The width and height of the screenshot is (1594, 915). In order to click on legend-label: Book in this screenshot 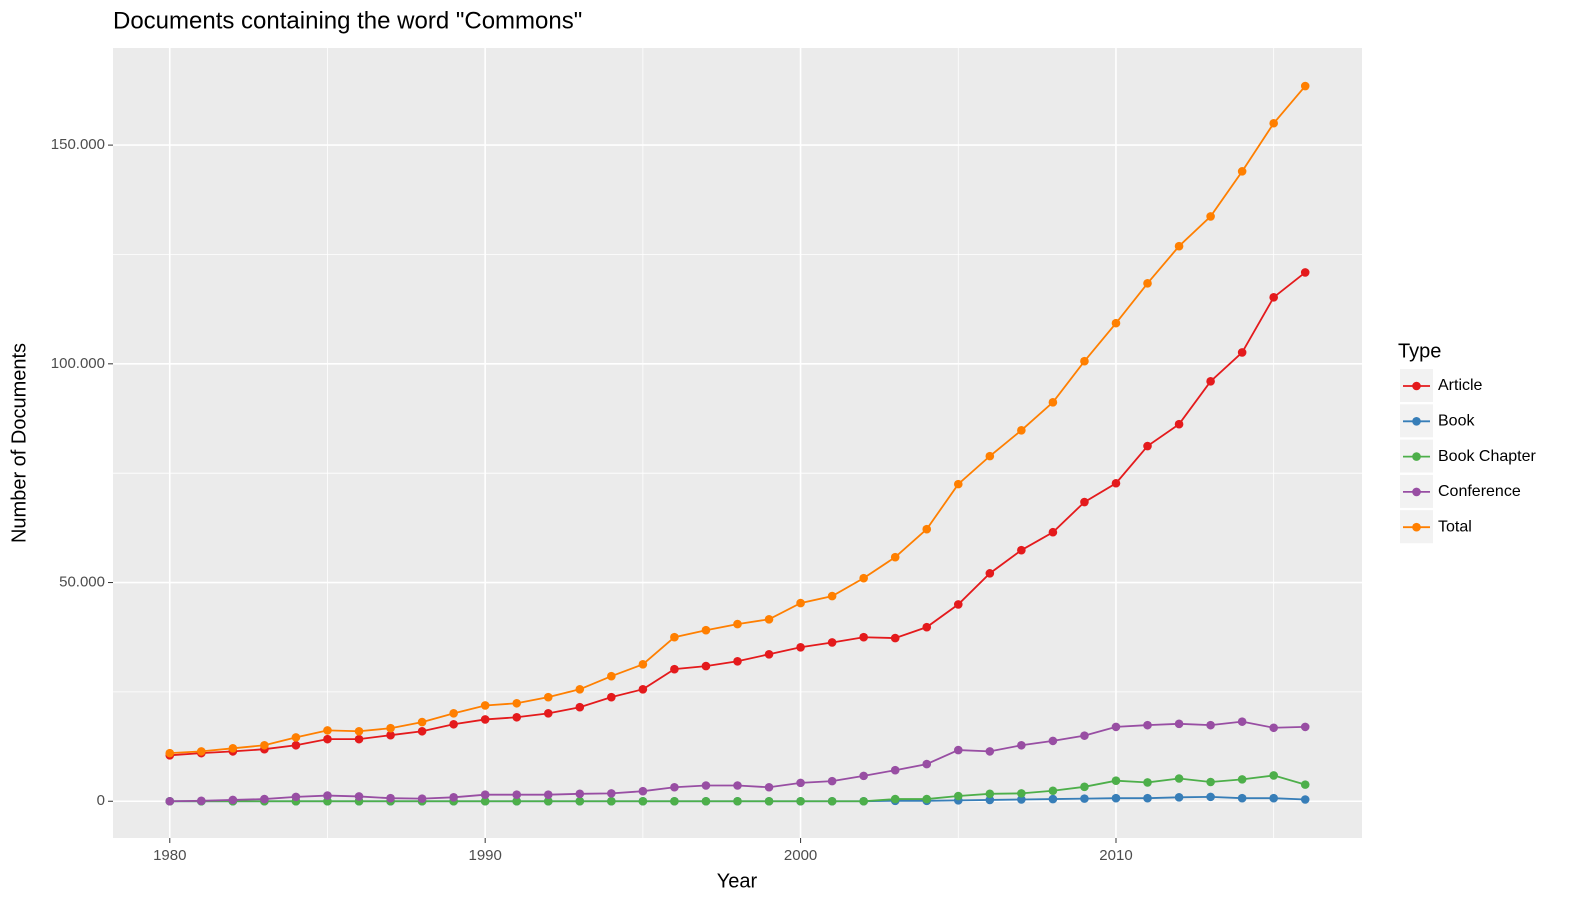, I will do `click(1456, 421)`.